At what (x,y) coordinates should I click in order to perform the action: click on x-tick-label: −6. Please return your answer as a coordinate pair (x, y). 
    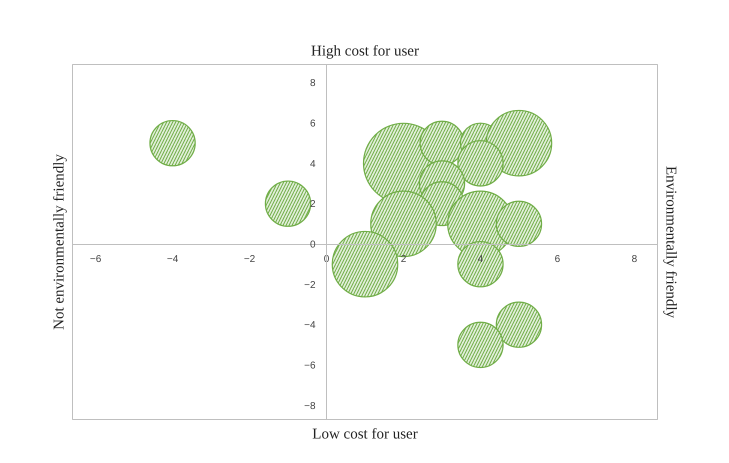
    Looking at the image, I should click on (96, 260).